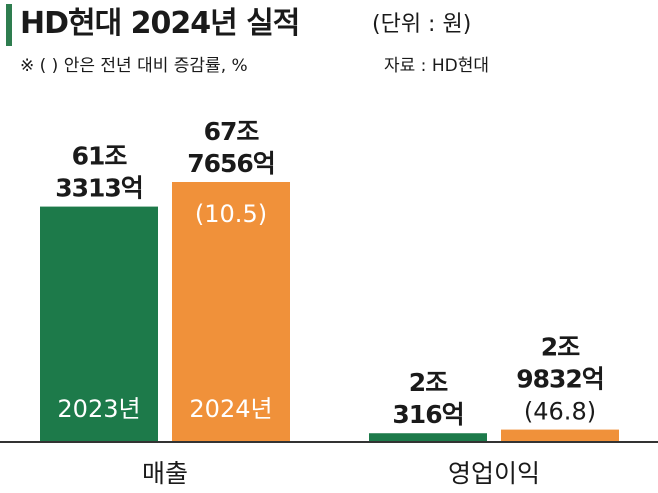 This screenshot has width=658, height=493. Describe the element at coordinates (98, 409) in the screenshot. I see `series-name-label: 2023년` at that location.